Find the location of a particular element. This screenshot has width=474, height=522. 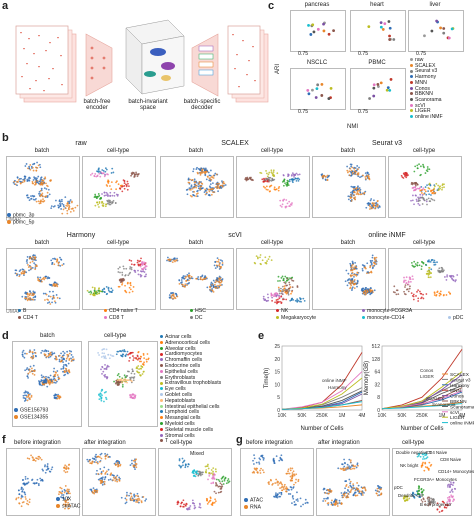

line-annotation: Conos is located at coordinates (427, 370).